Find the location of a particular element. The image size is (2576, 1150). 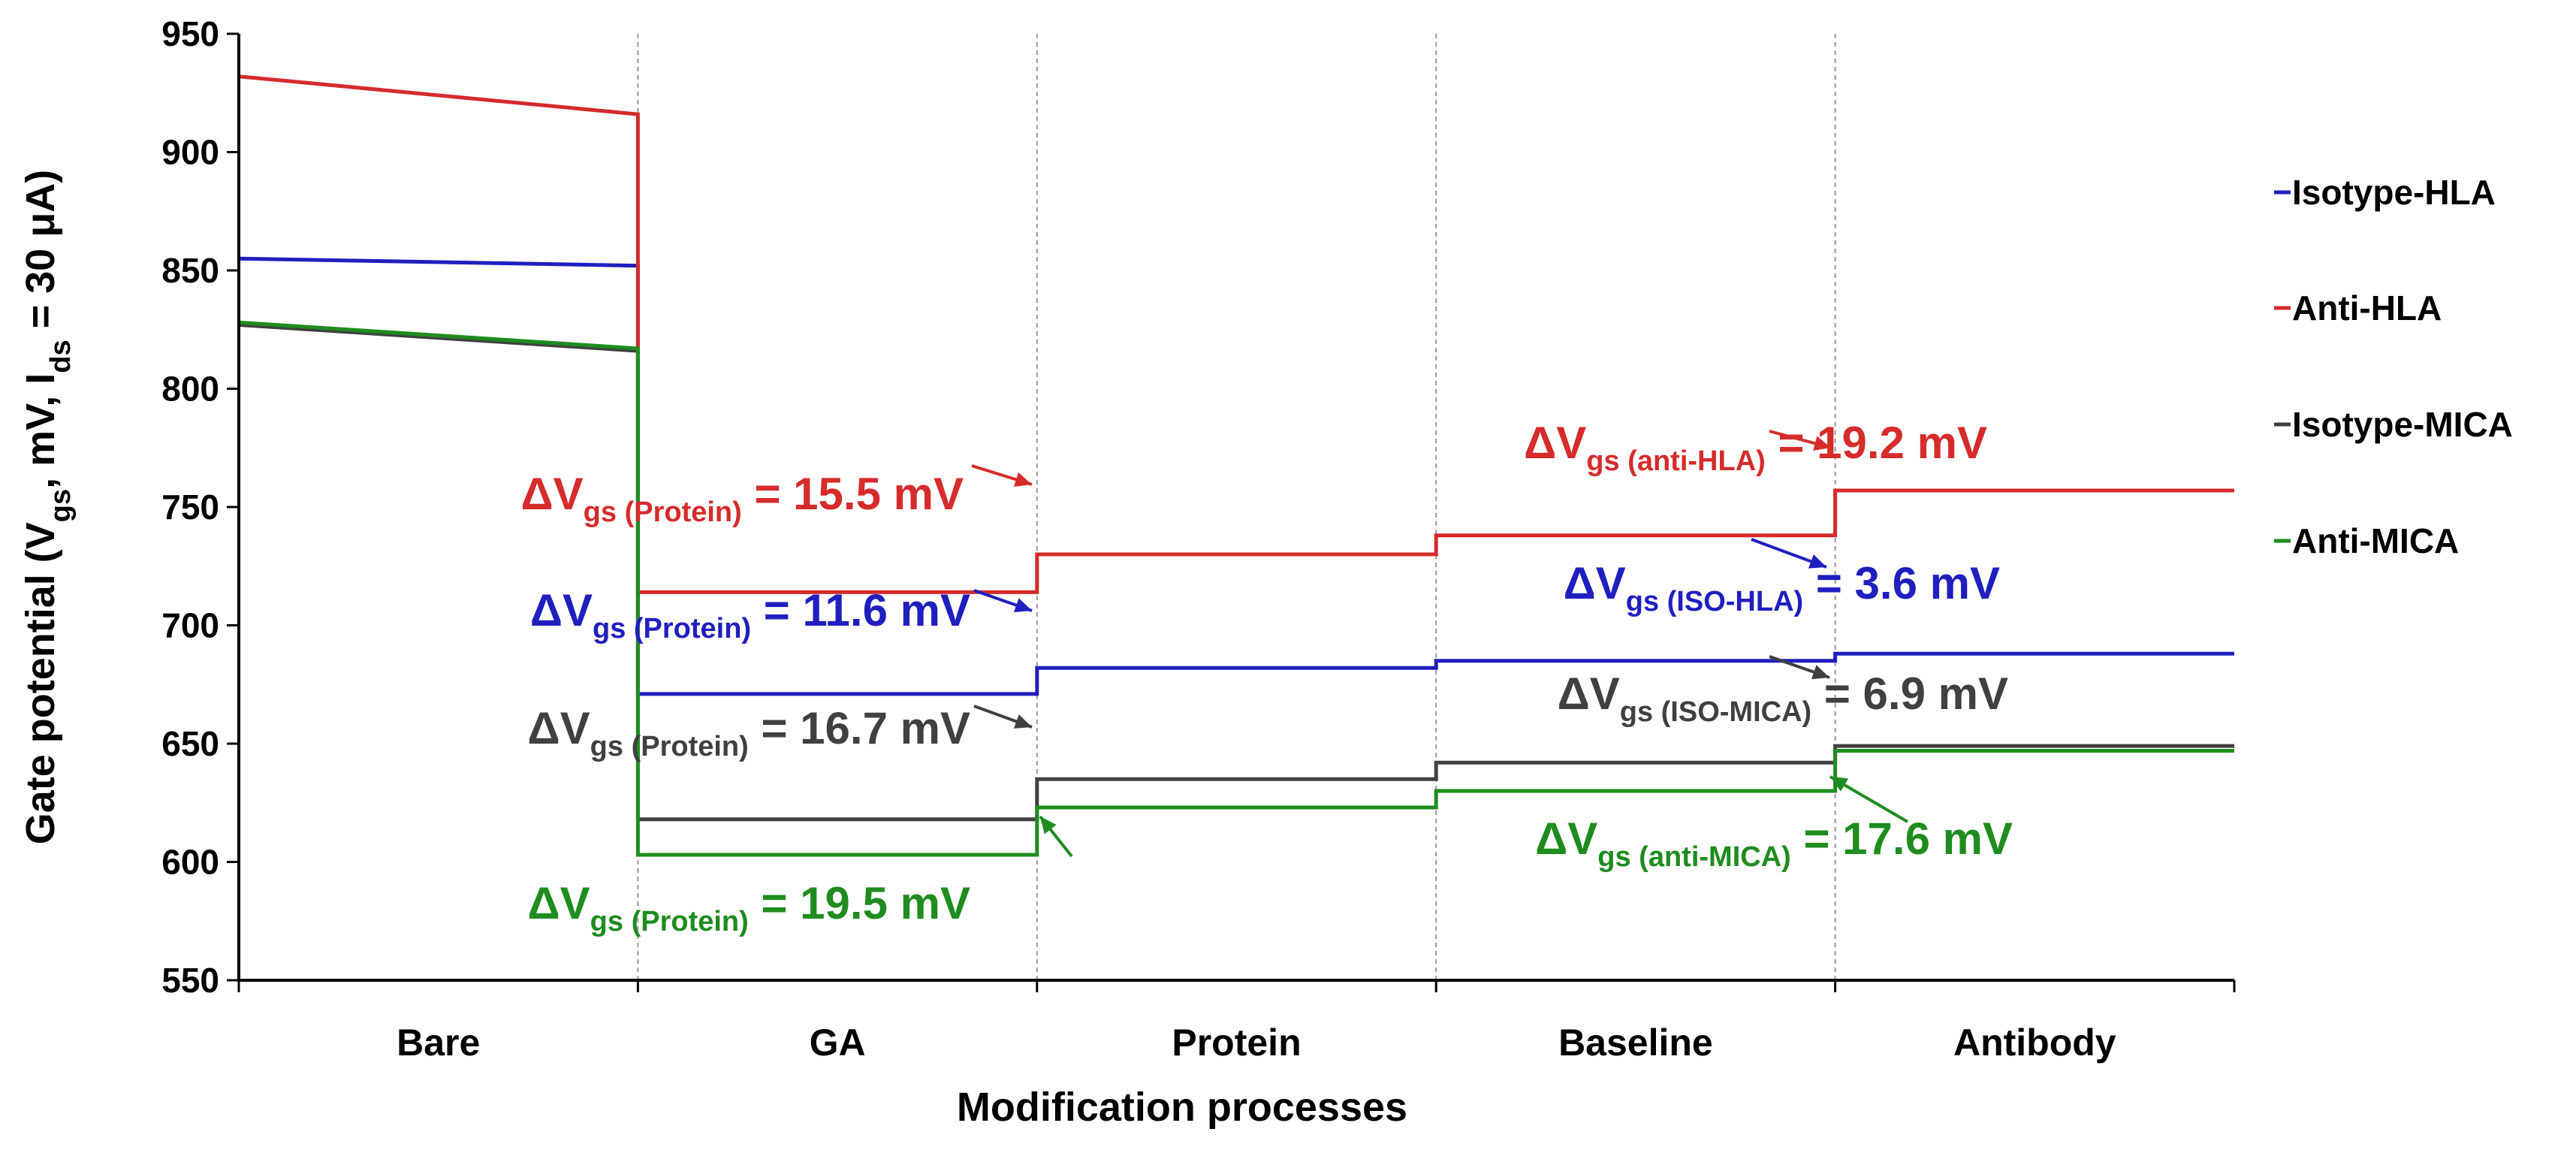

annotation-anti-hla-protein: ΔVgs (Protein) = 15.5 mV is located at coordinates (742, 498).